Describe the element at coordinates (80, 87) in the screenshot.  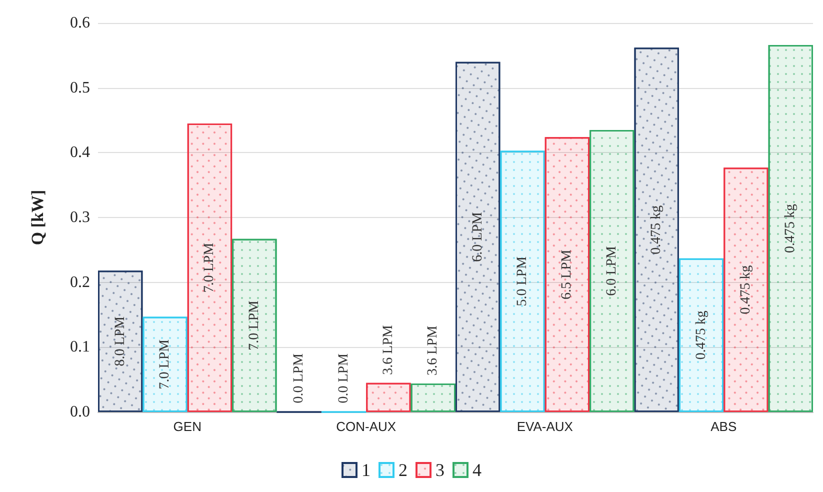
I see `y-tick-label: 0.5` at that location.